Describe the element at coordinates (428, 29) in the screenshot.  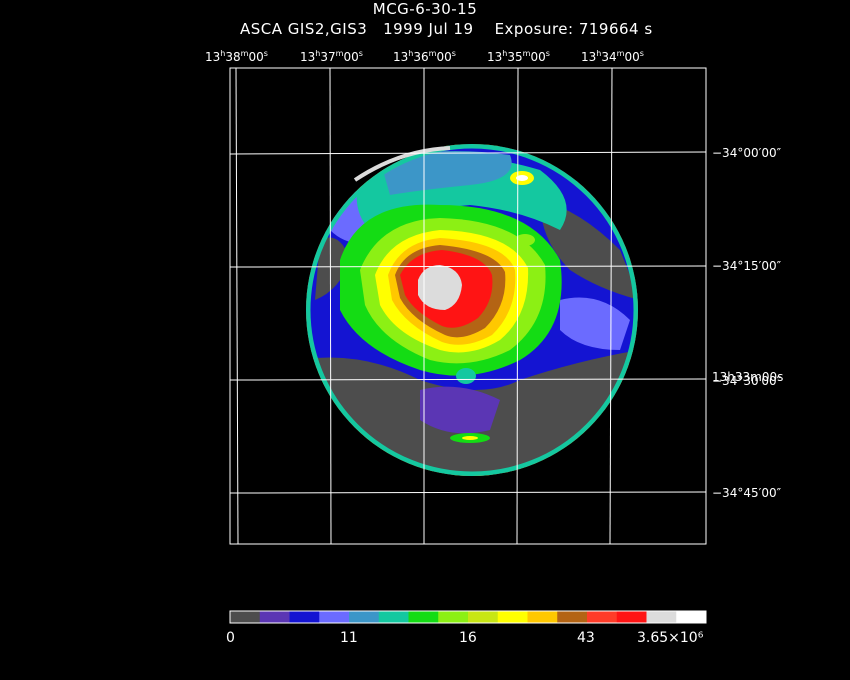
I see `date-label: 1999 Jul 19` at that location.